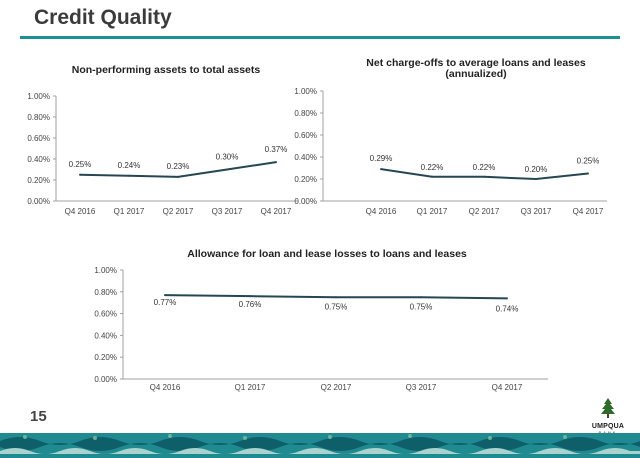  What do you see at coordinates (227, 157) in the screenshot?
I see `data-label: 0.30%` at bounding box center [227, 157].